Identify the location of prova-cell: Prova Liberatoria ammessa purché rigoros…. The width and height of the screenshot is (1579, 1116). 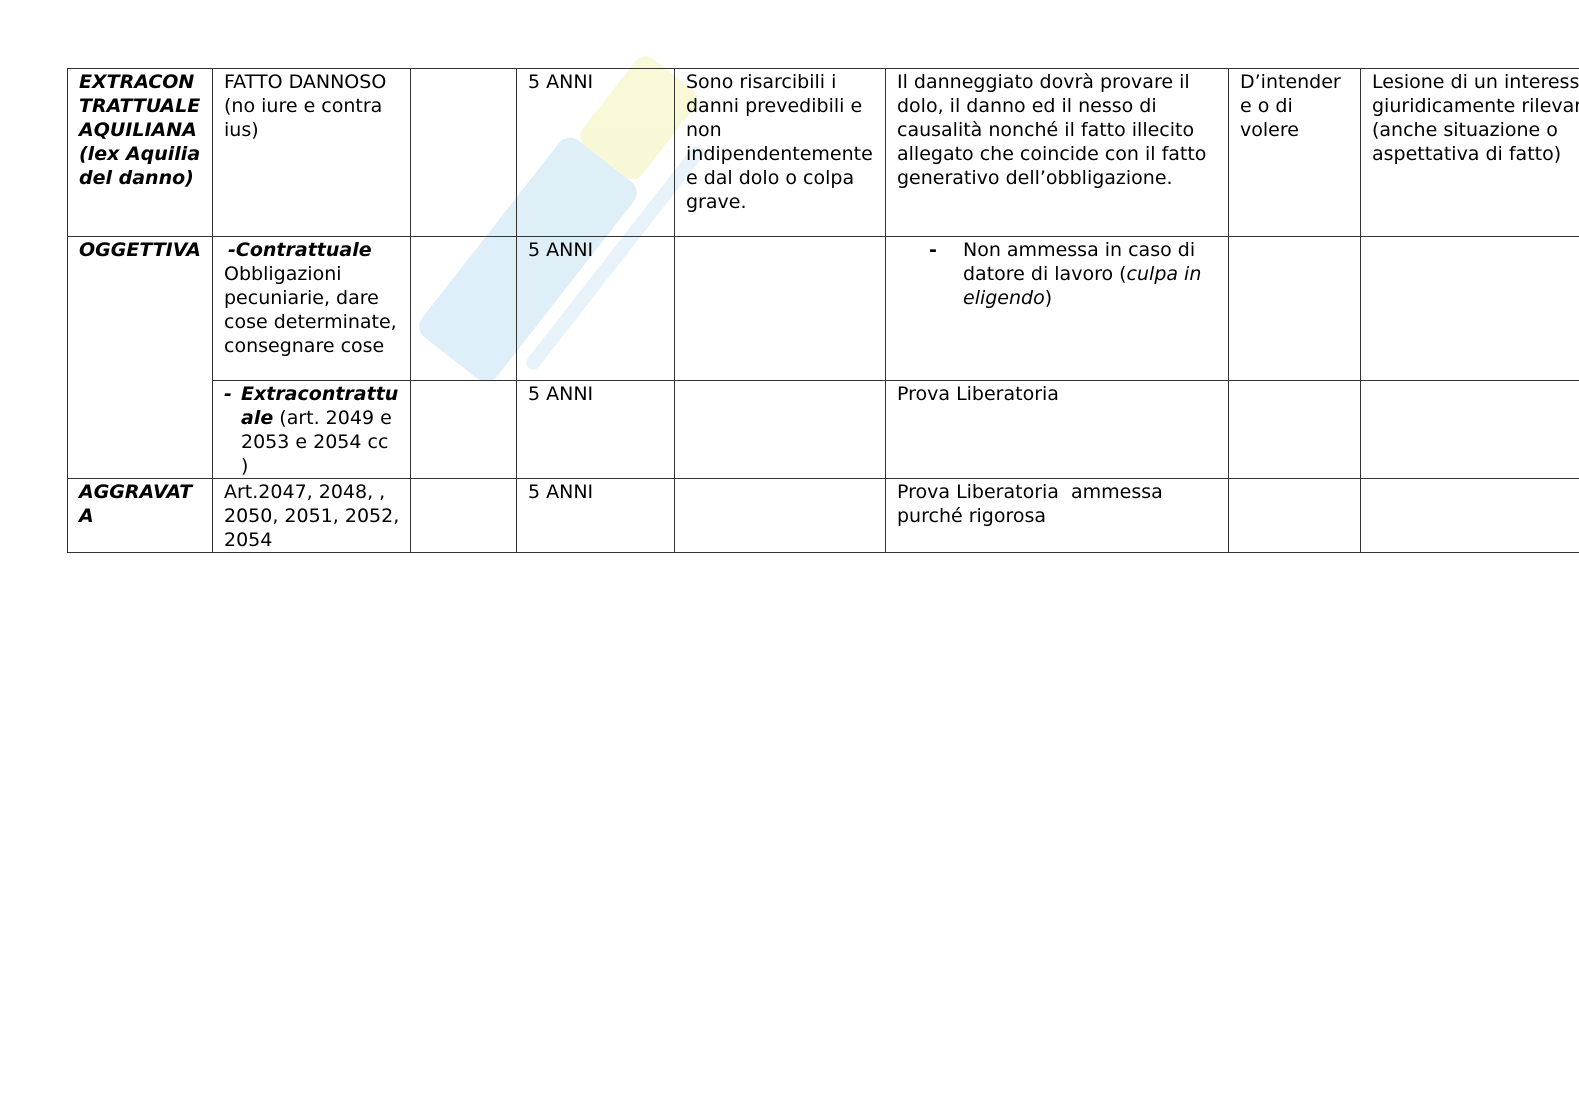
(1057, 515).